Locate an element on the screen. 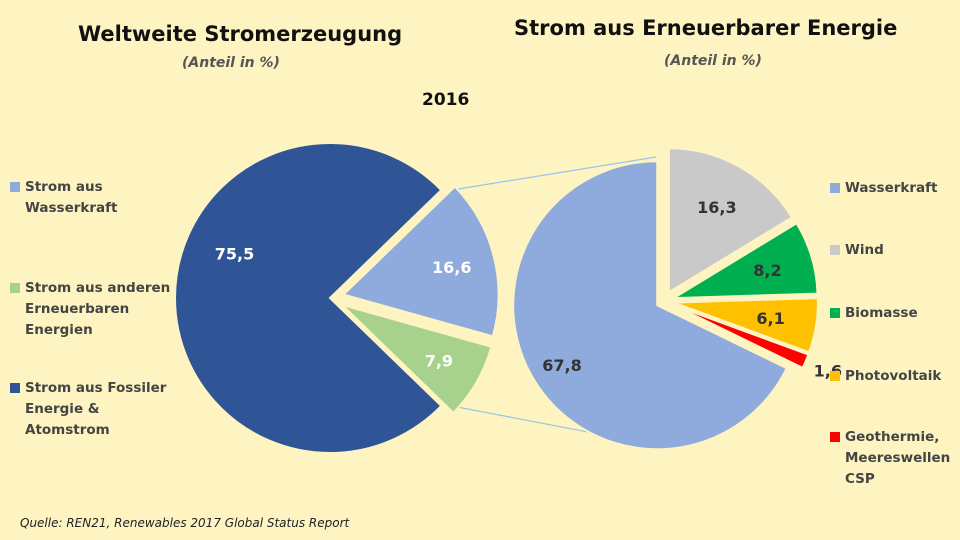  right-chart-title: Strom aus Erneuerbarer Energie is located at coordinates (706, 28).